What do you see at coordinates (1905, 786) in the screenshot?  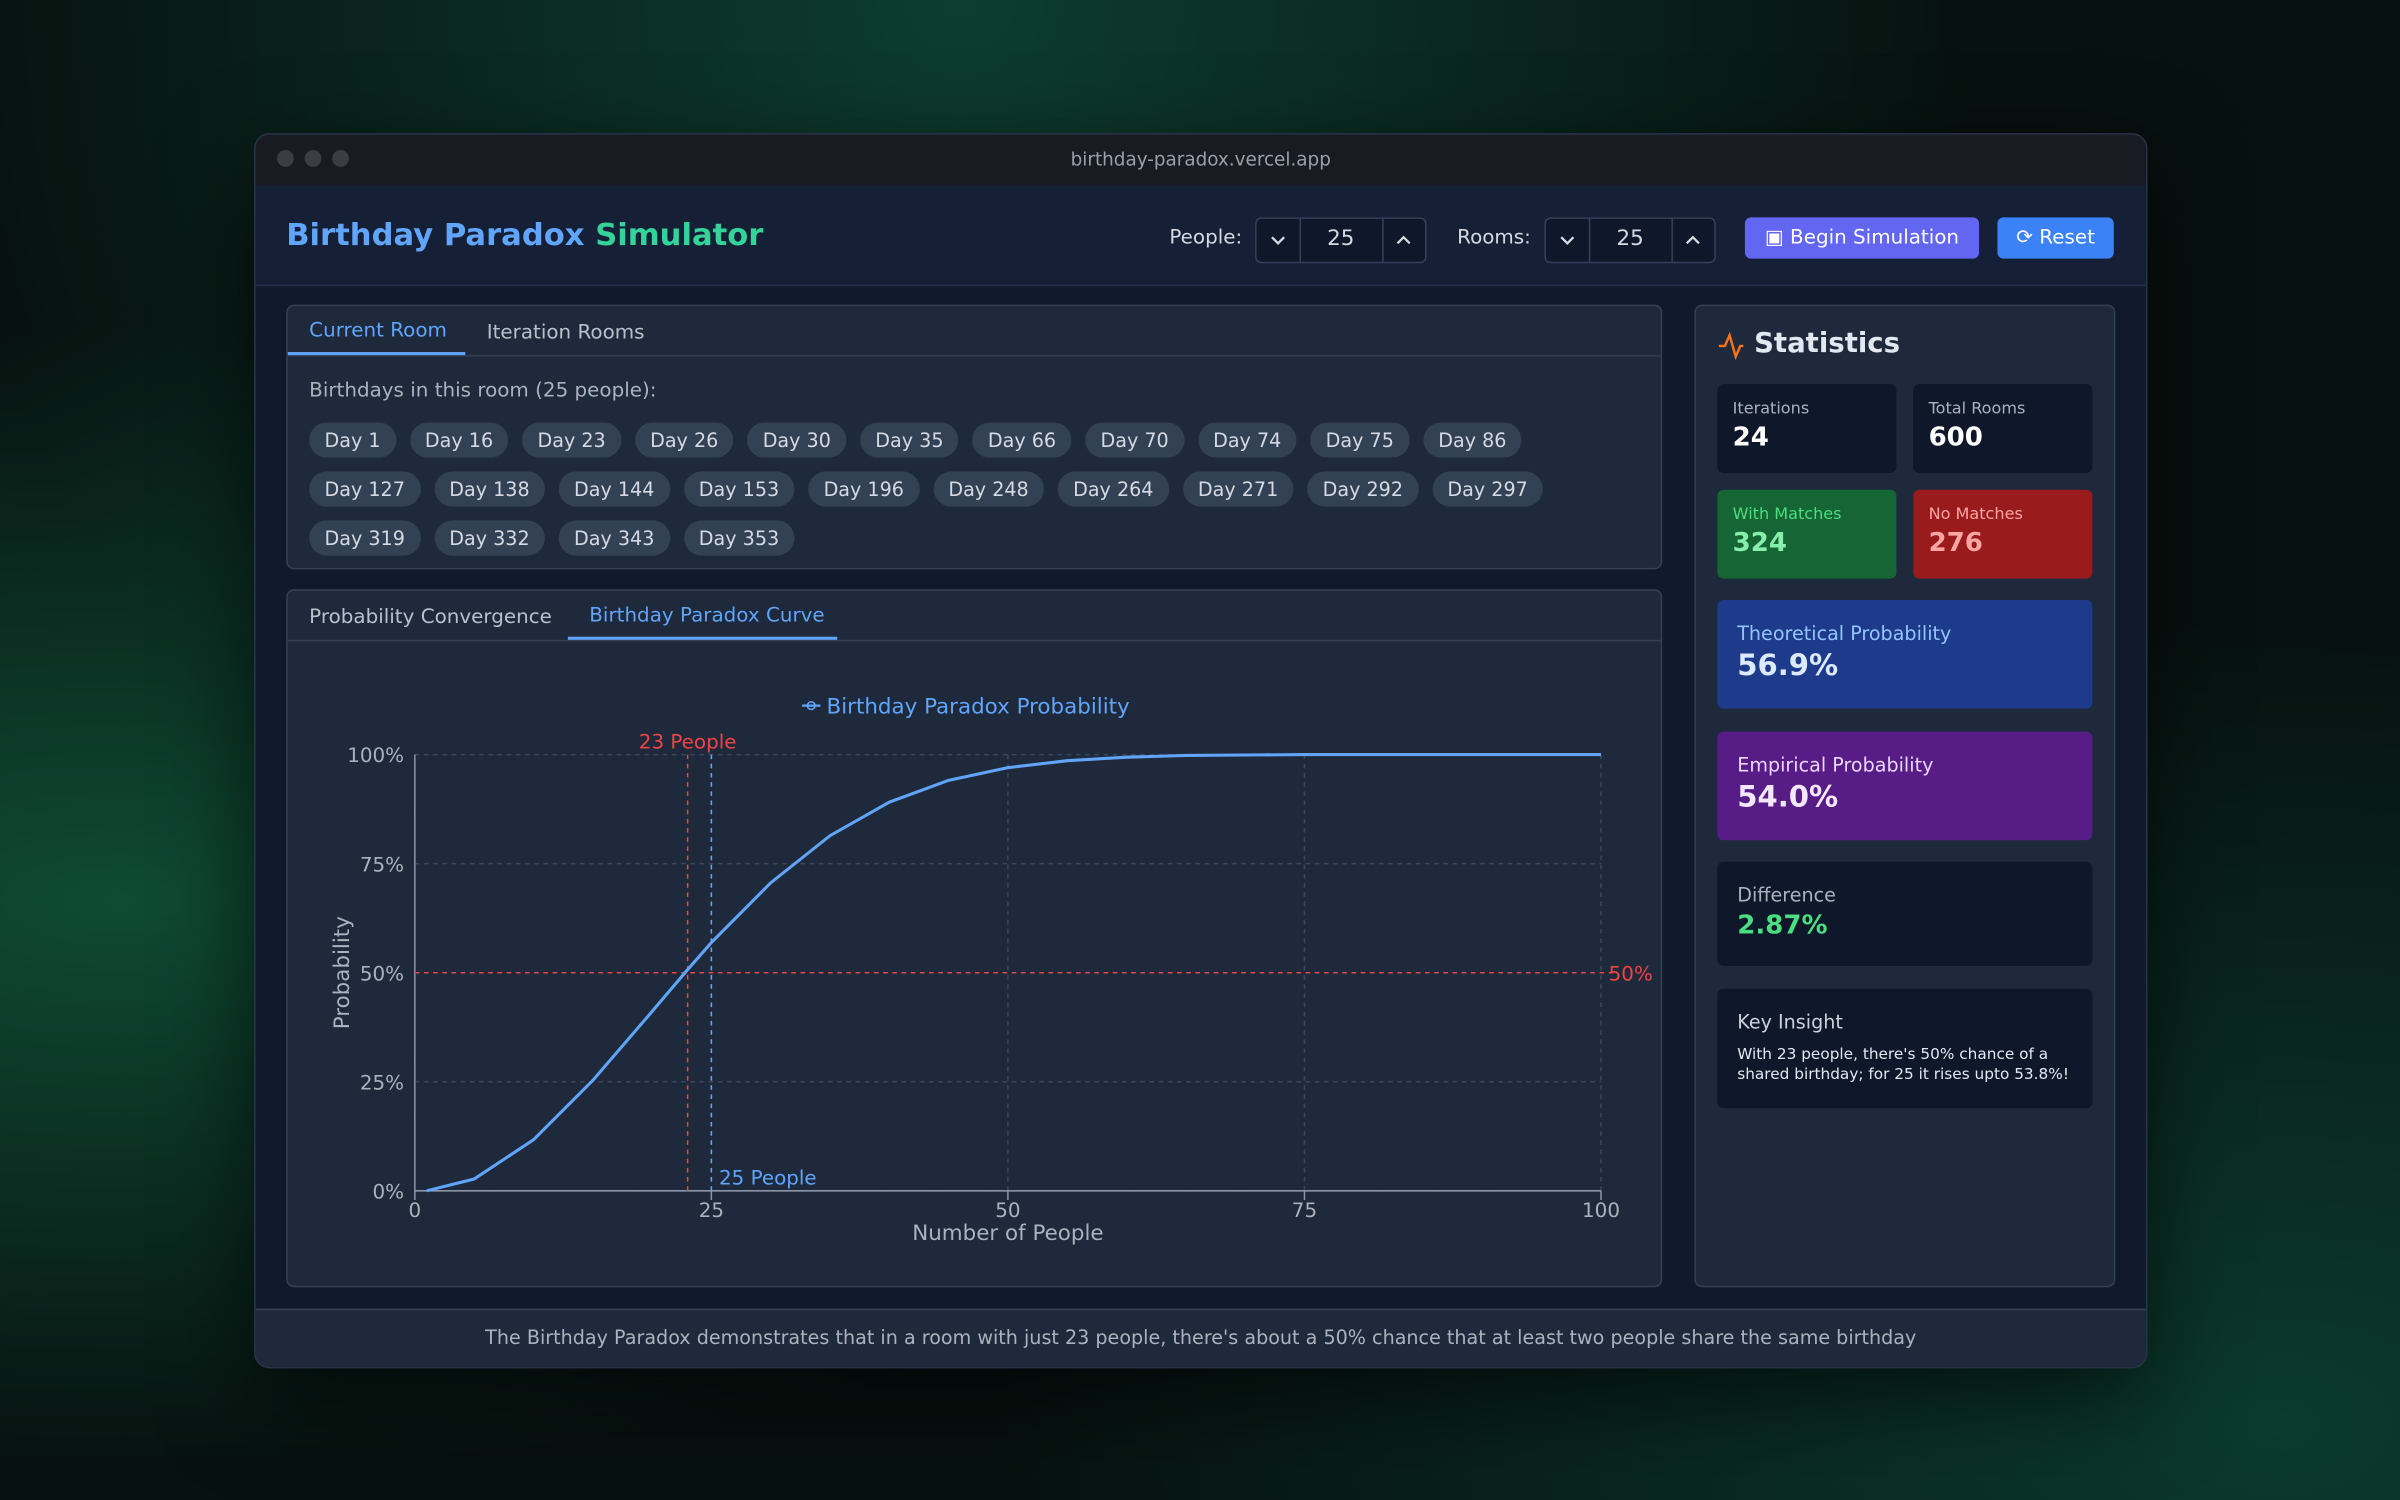 I see `empirical-card: Empirical Probability 54.0%` at bounding box center [1905, 786].